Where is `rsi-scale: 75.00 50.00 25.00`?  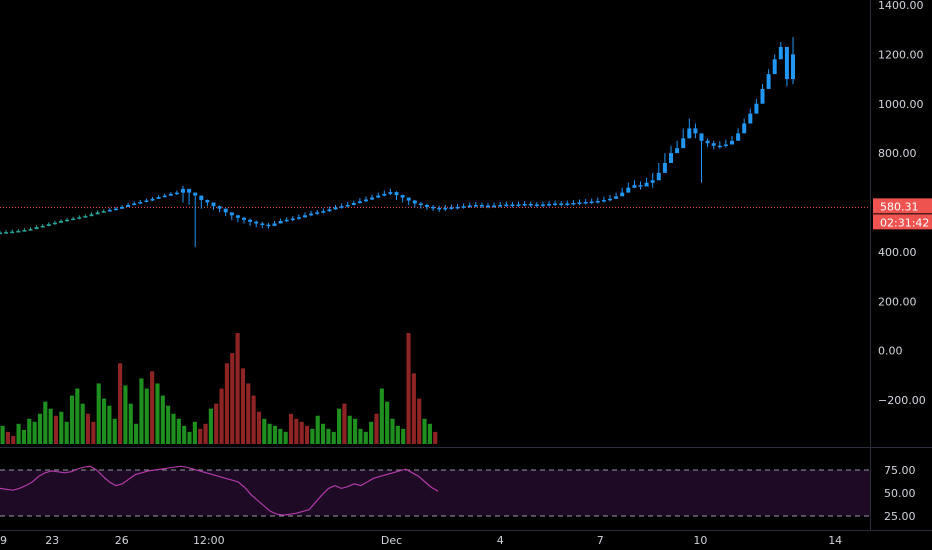 rsi-scale: 75.00 50.00 25.00 is located at coordinates (900, 493).